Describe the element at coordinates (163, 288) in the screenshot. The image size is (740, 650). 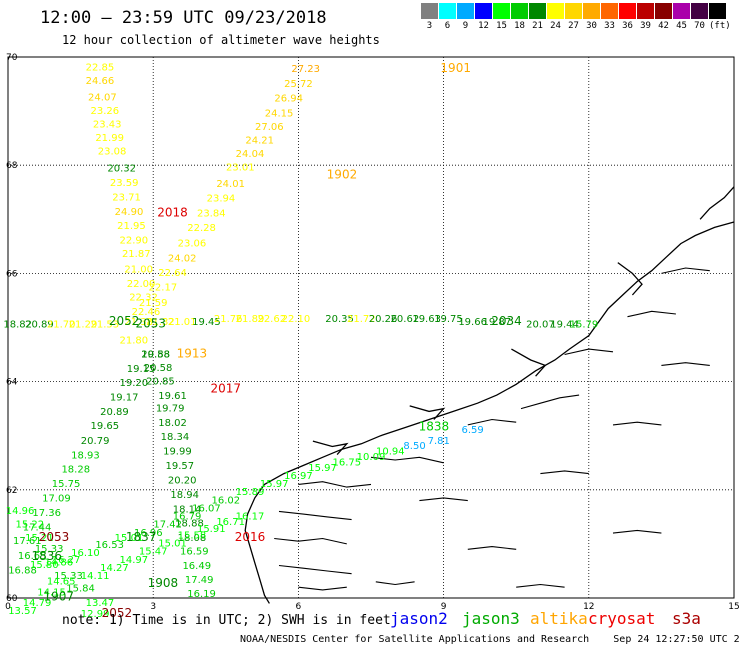
I see `wave-height-value: 22.17` at that location.